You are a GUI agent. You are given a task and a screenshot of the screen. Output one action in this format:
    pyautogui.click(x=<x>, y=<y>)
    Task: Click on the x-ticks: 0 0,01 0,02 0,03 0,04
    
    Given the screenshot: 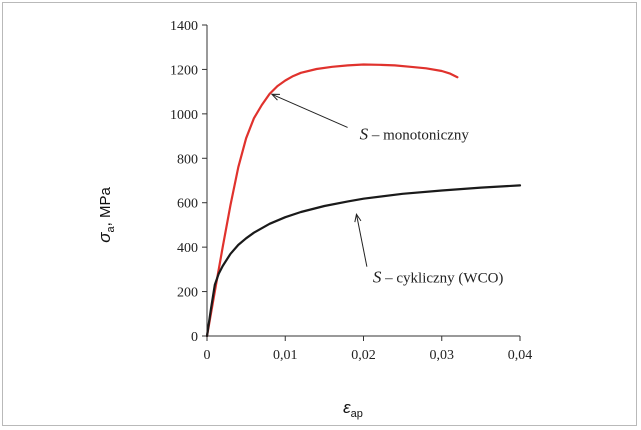 What is the action you would take?
    pyautogui.click(x=368, y=349)
    